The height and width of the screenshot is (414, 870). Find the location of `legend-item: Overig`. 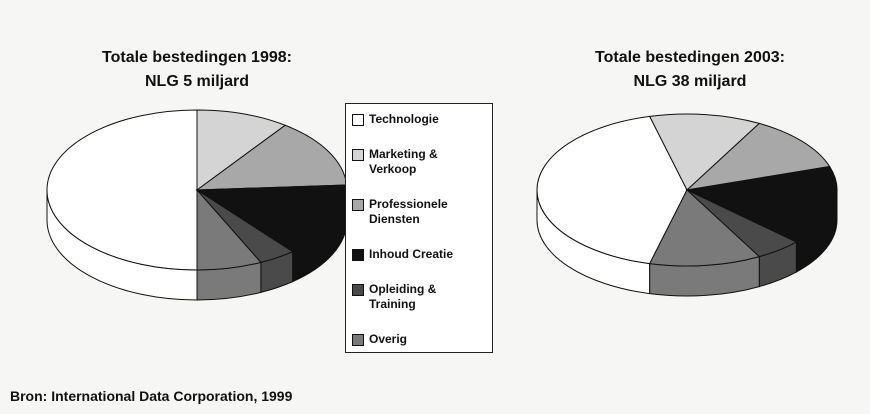

legend-item: Overig is located at coordinates (419, 339).